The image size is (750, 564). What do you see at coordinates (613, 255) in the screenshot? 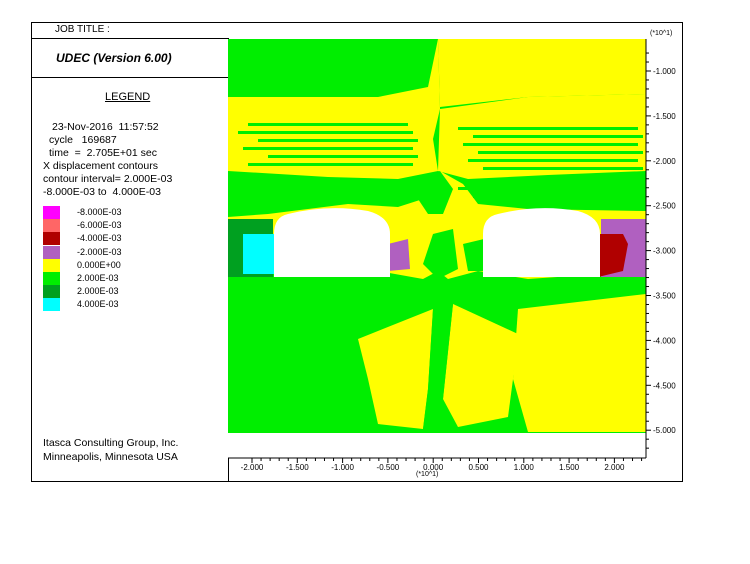
I see `contour-zone-darkred-right` at bounding box center [613, 255].